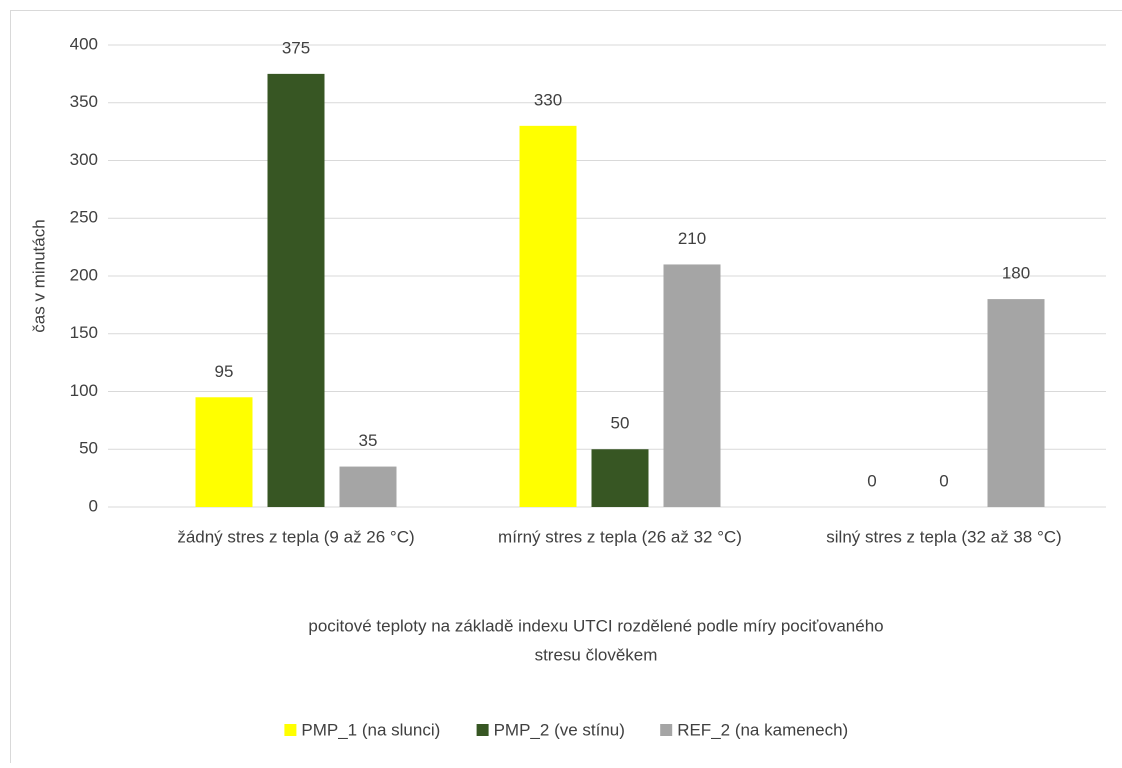 This screenshot has height=768, width=1122. I want to click on y-tick-label: 0, so click(93, 505).